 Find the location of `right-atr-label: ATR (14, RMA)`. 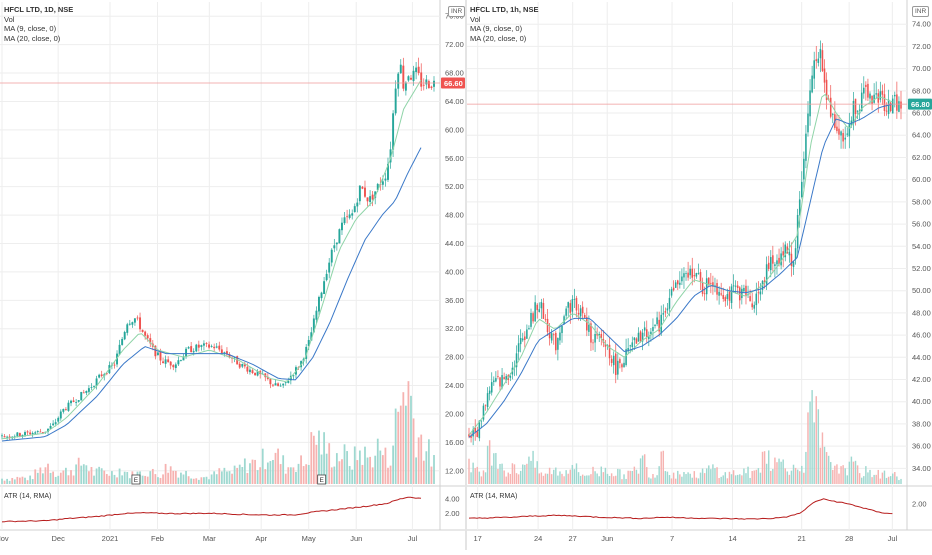

right-atr-label: ATR (14, RMA) is located at coordinates (494, 496).